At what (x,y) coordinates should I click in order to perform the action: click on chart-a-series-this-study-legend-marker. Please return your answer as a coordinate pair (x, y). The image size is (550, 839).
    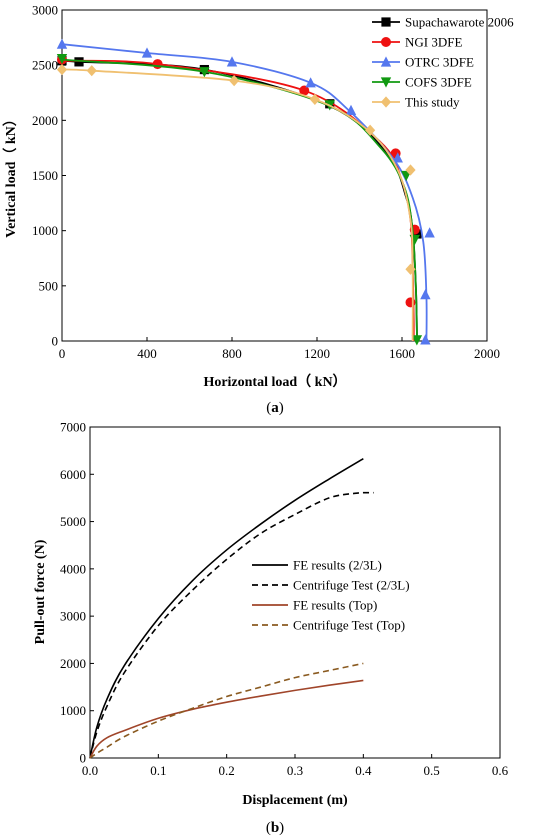
    Looking at the image, I should click on (386, 102).